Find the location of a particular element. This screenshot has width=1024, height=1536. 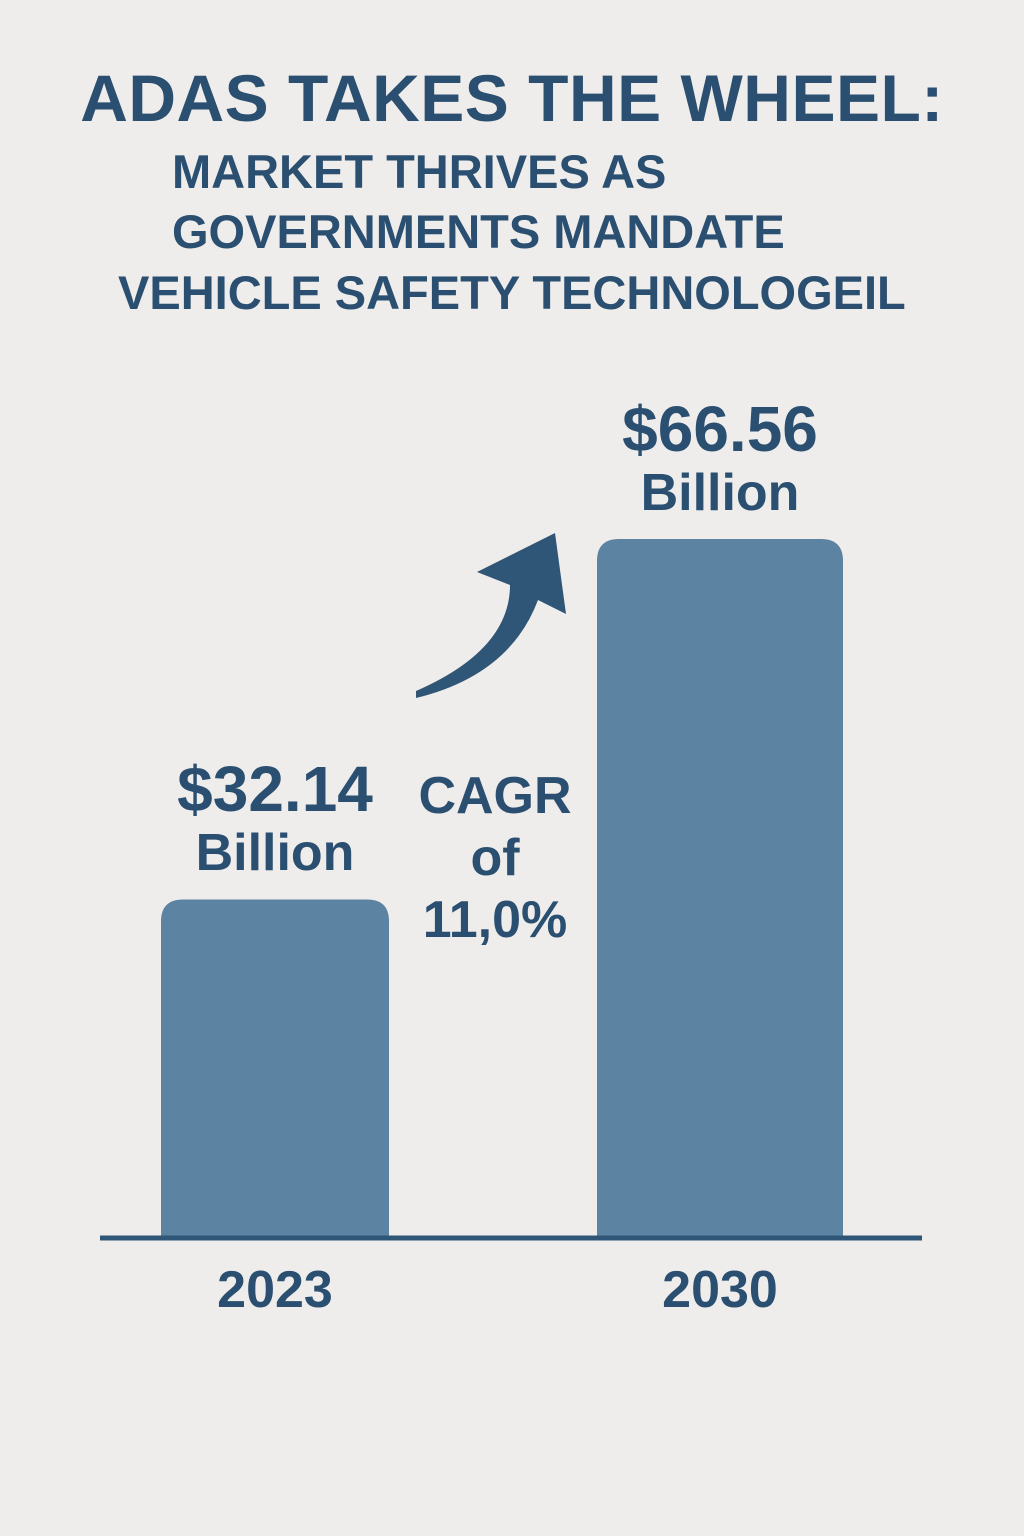

cagr-annotation: CAGR of 11,0% is located at coordinates (495, 858).